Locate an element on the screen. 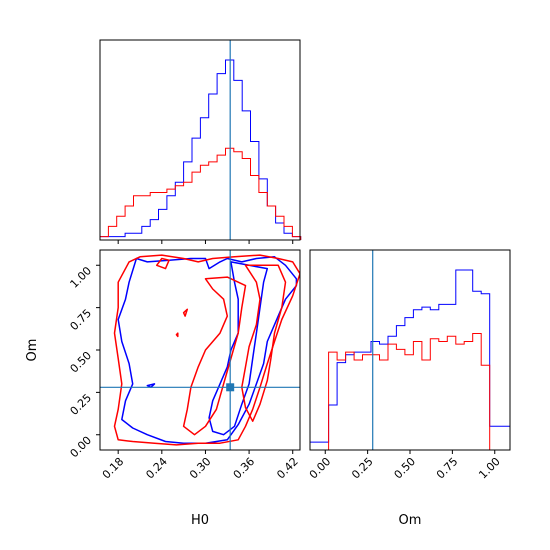 The width and height of the screenshot is (550, 550). h0-histogram-red is located at coordinates (200, 193).